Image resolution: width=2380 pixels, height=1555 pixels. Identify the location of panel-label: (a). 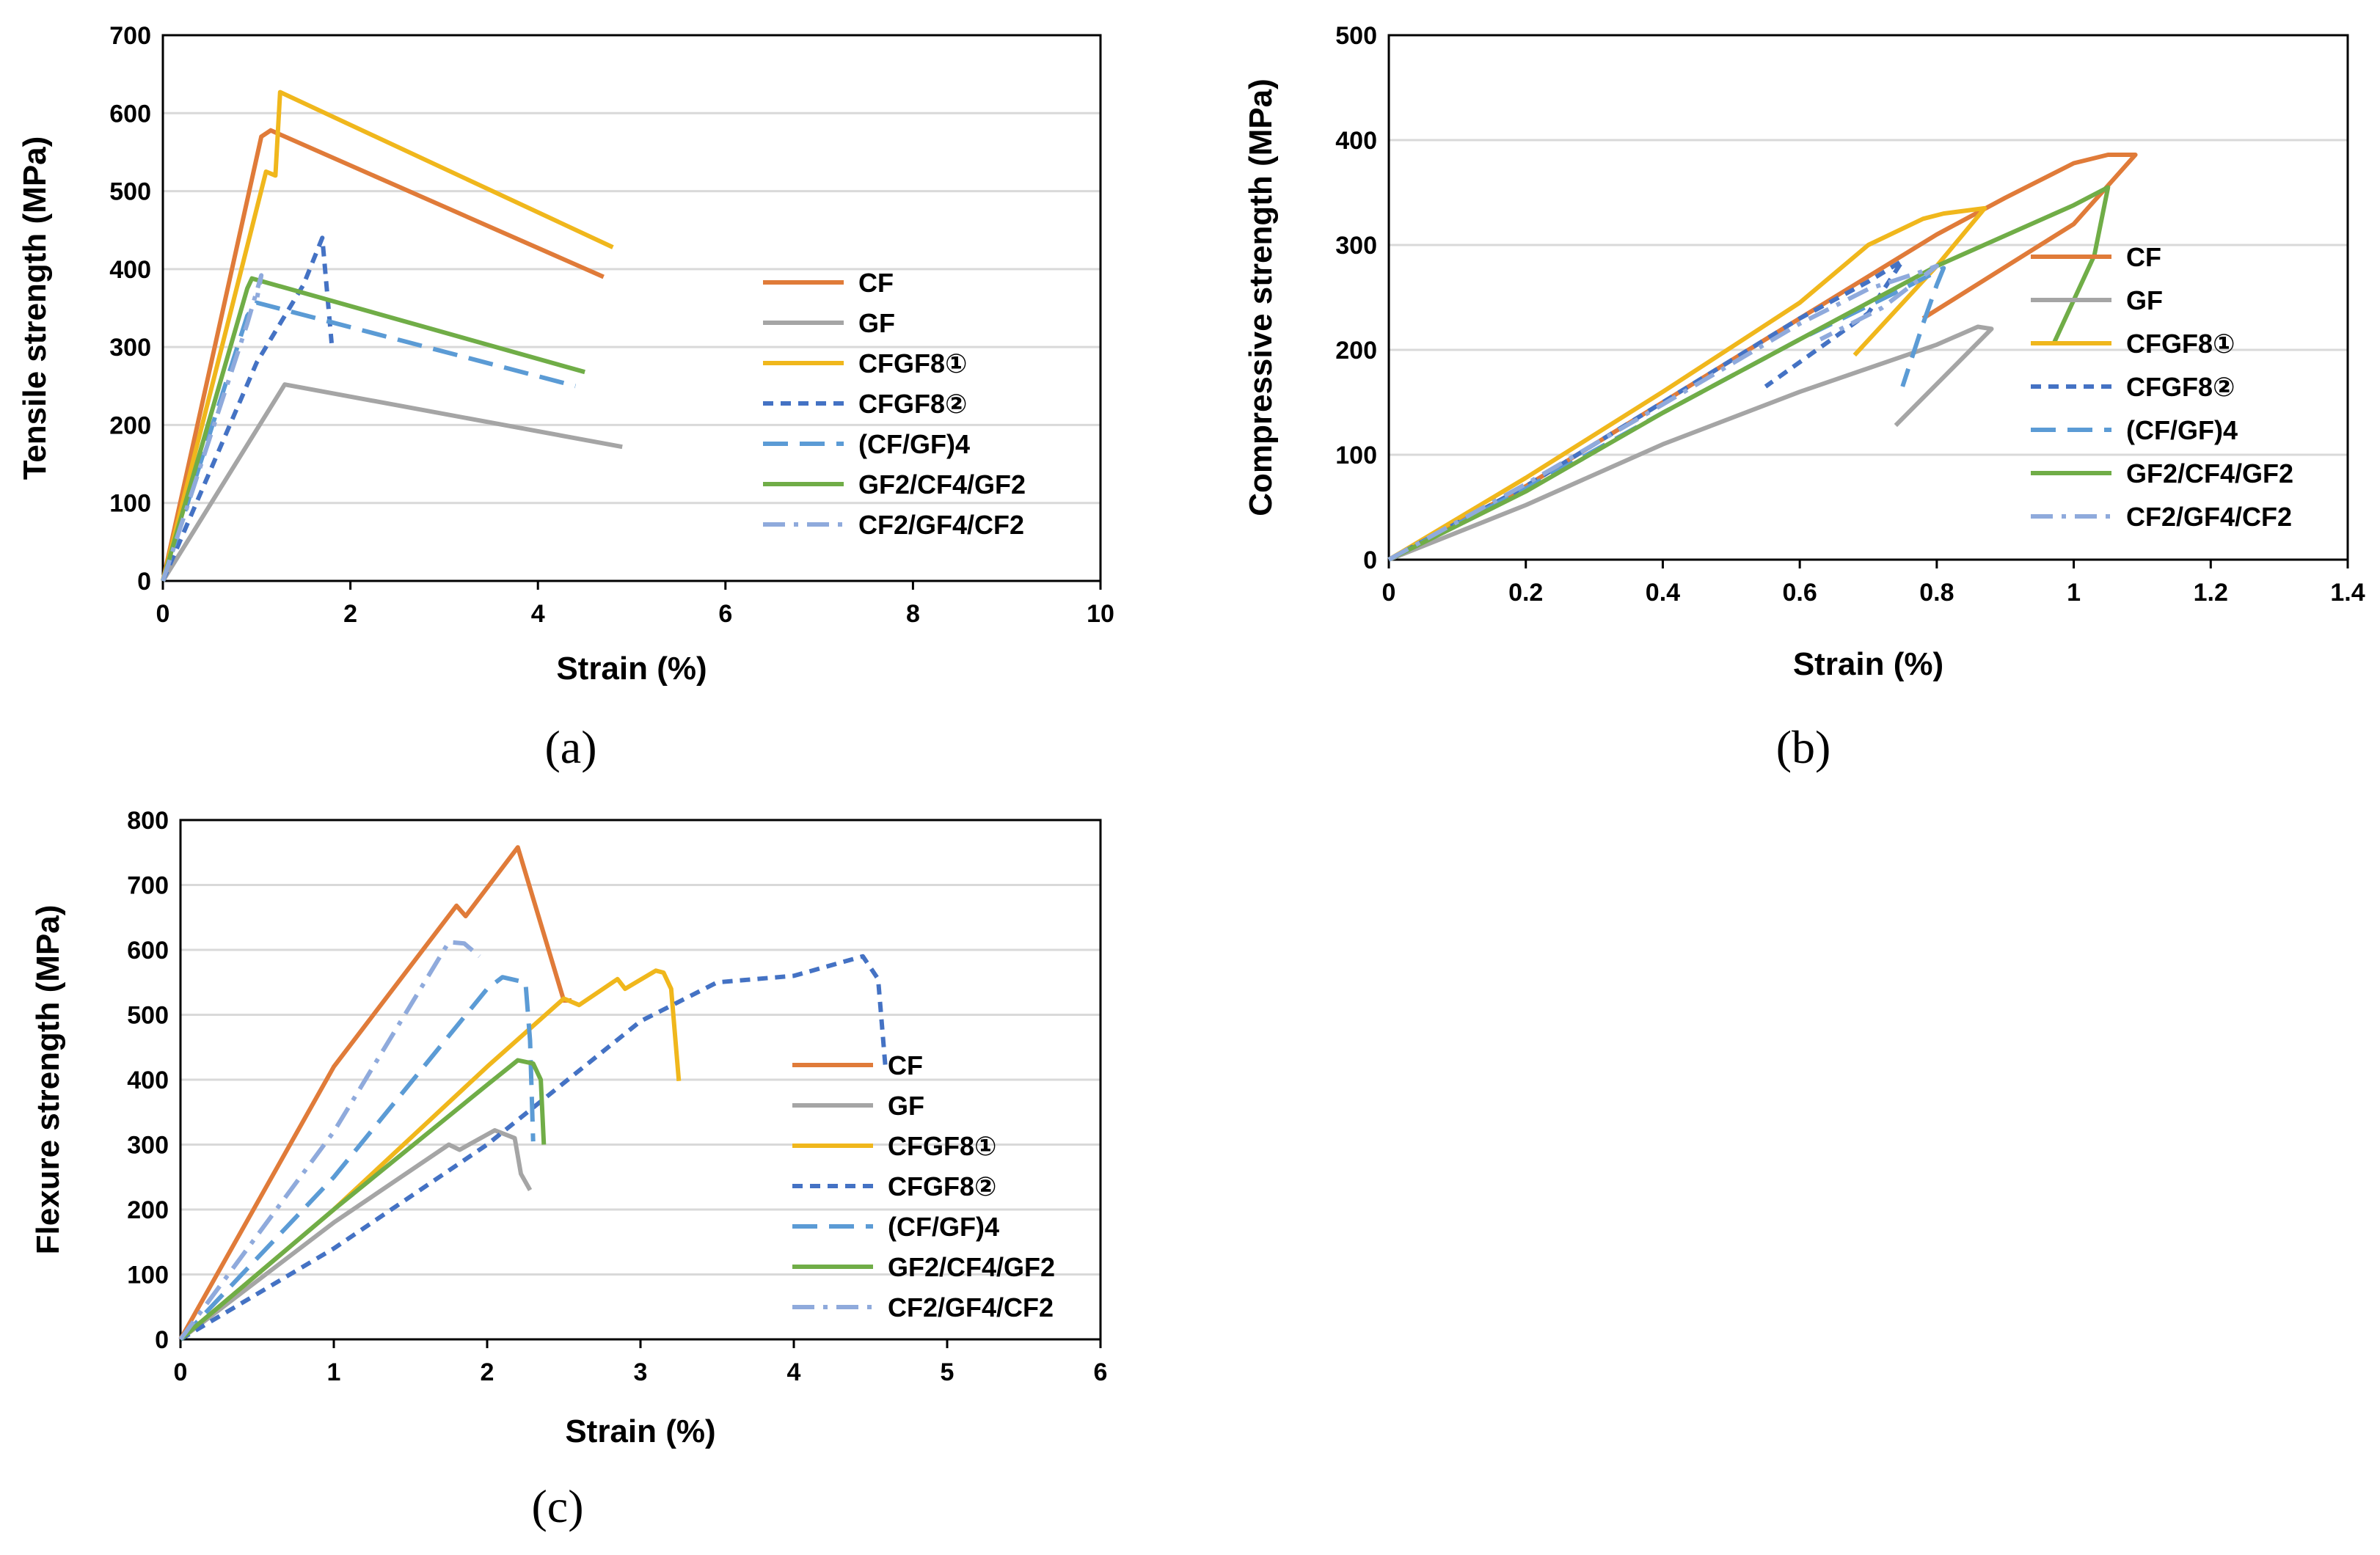
(570, 747).